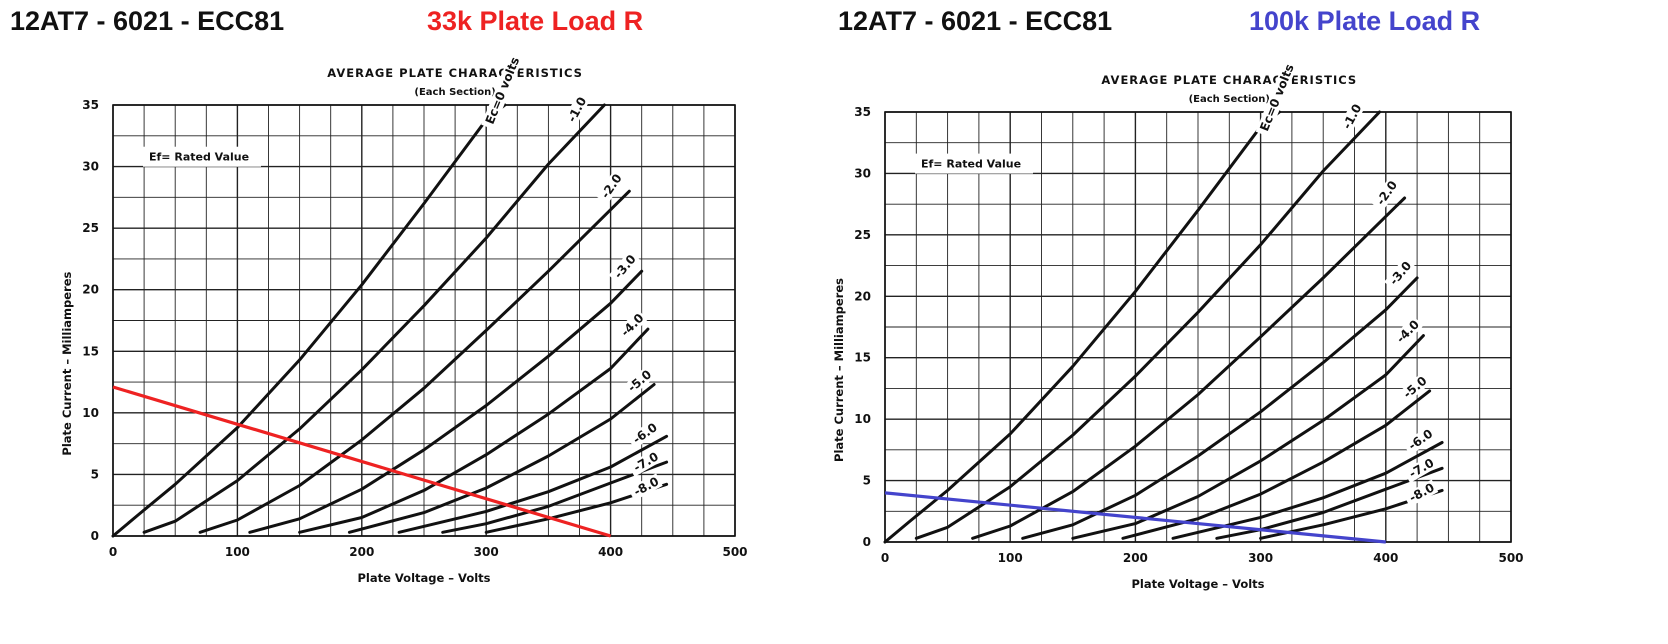  What do you see at coordinates (147, 21) in the screenshot?
I see `left-tube-title: 12AT7 - 6021 - ECC81` at bounding box center [147, 21].